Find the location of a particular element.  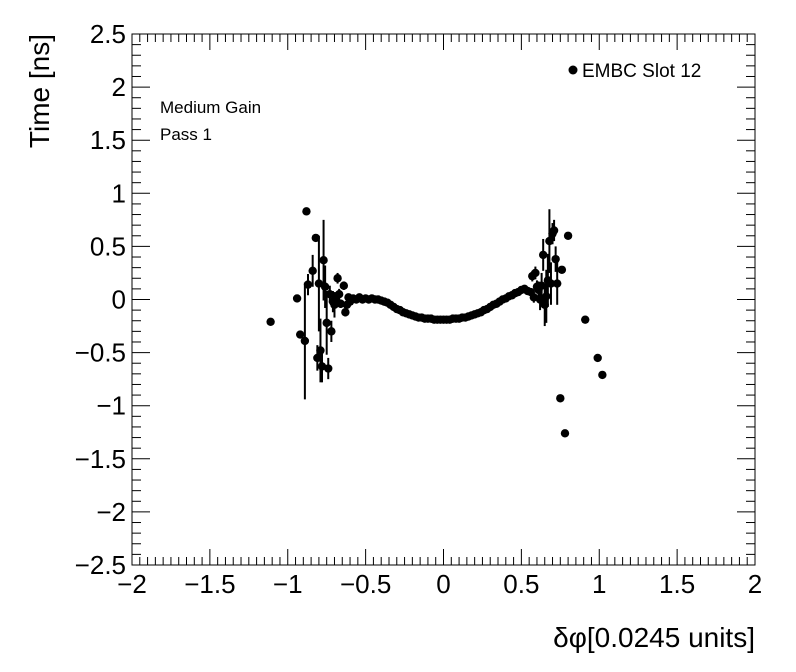

x-tick-label: 0.5 is located at coordinates (521, 584).